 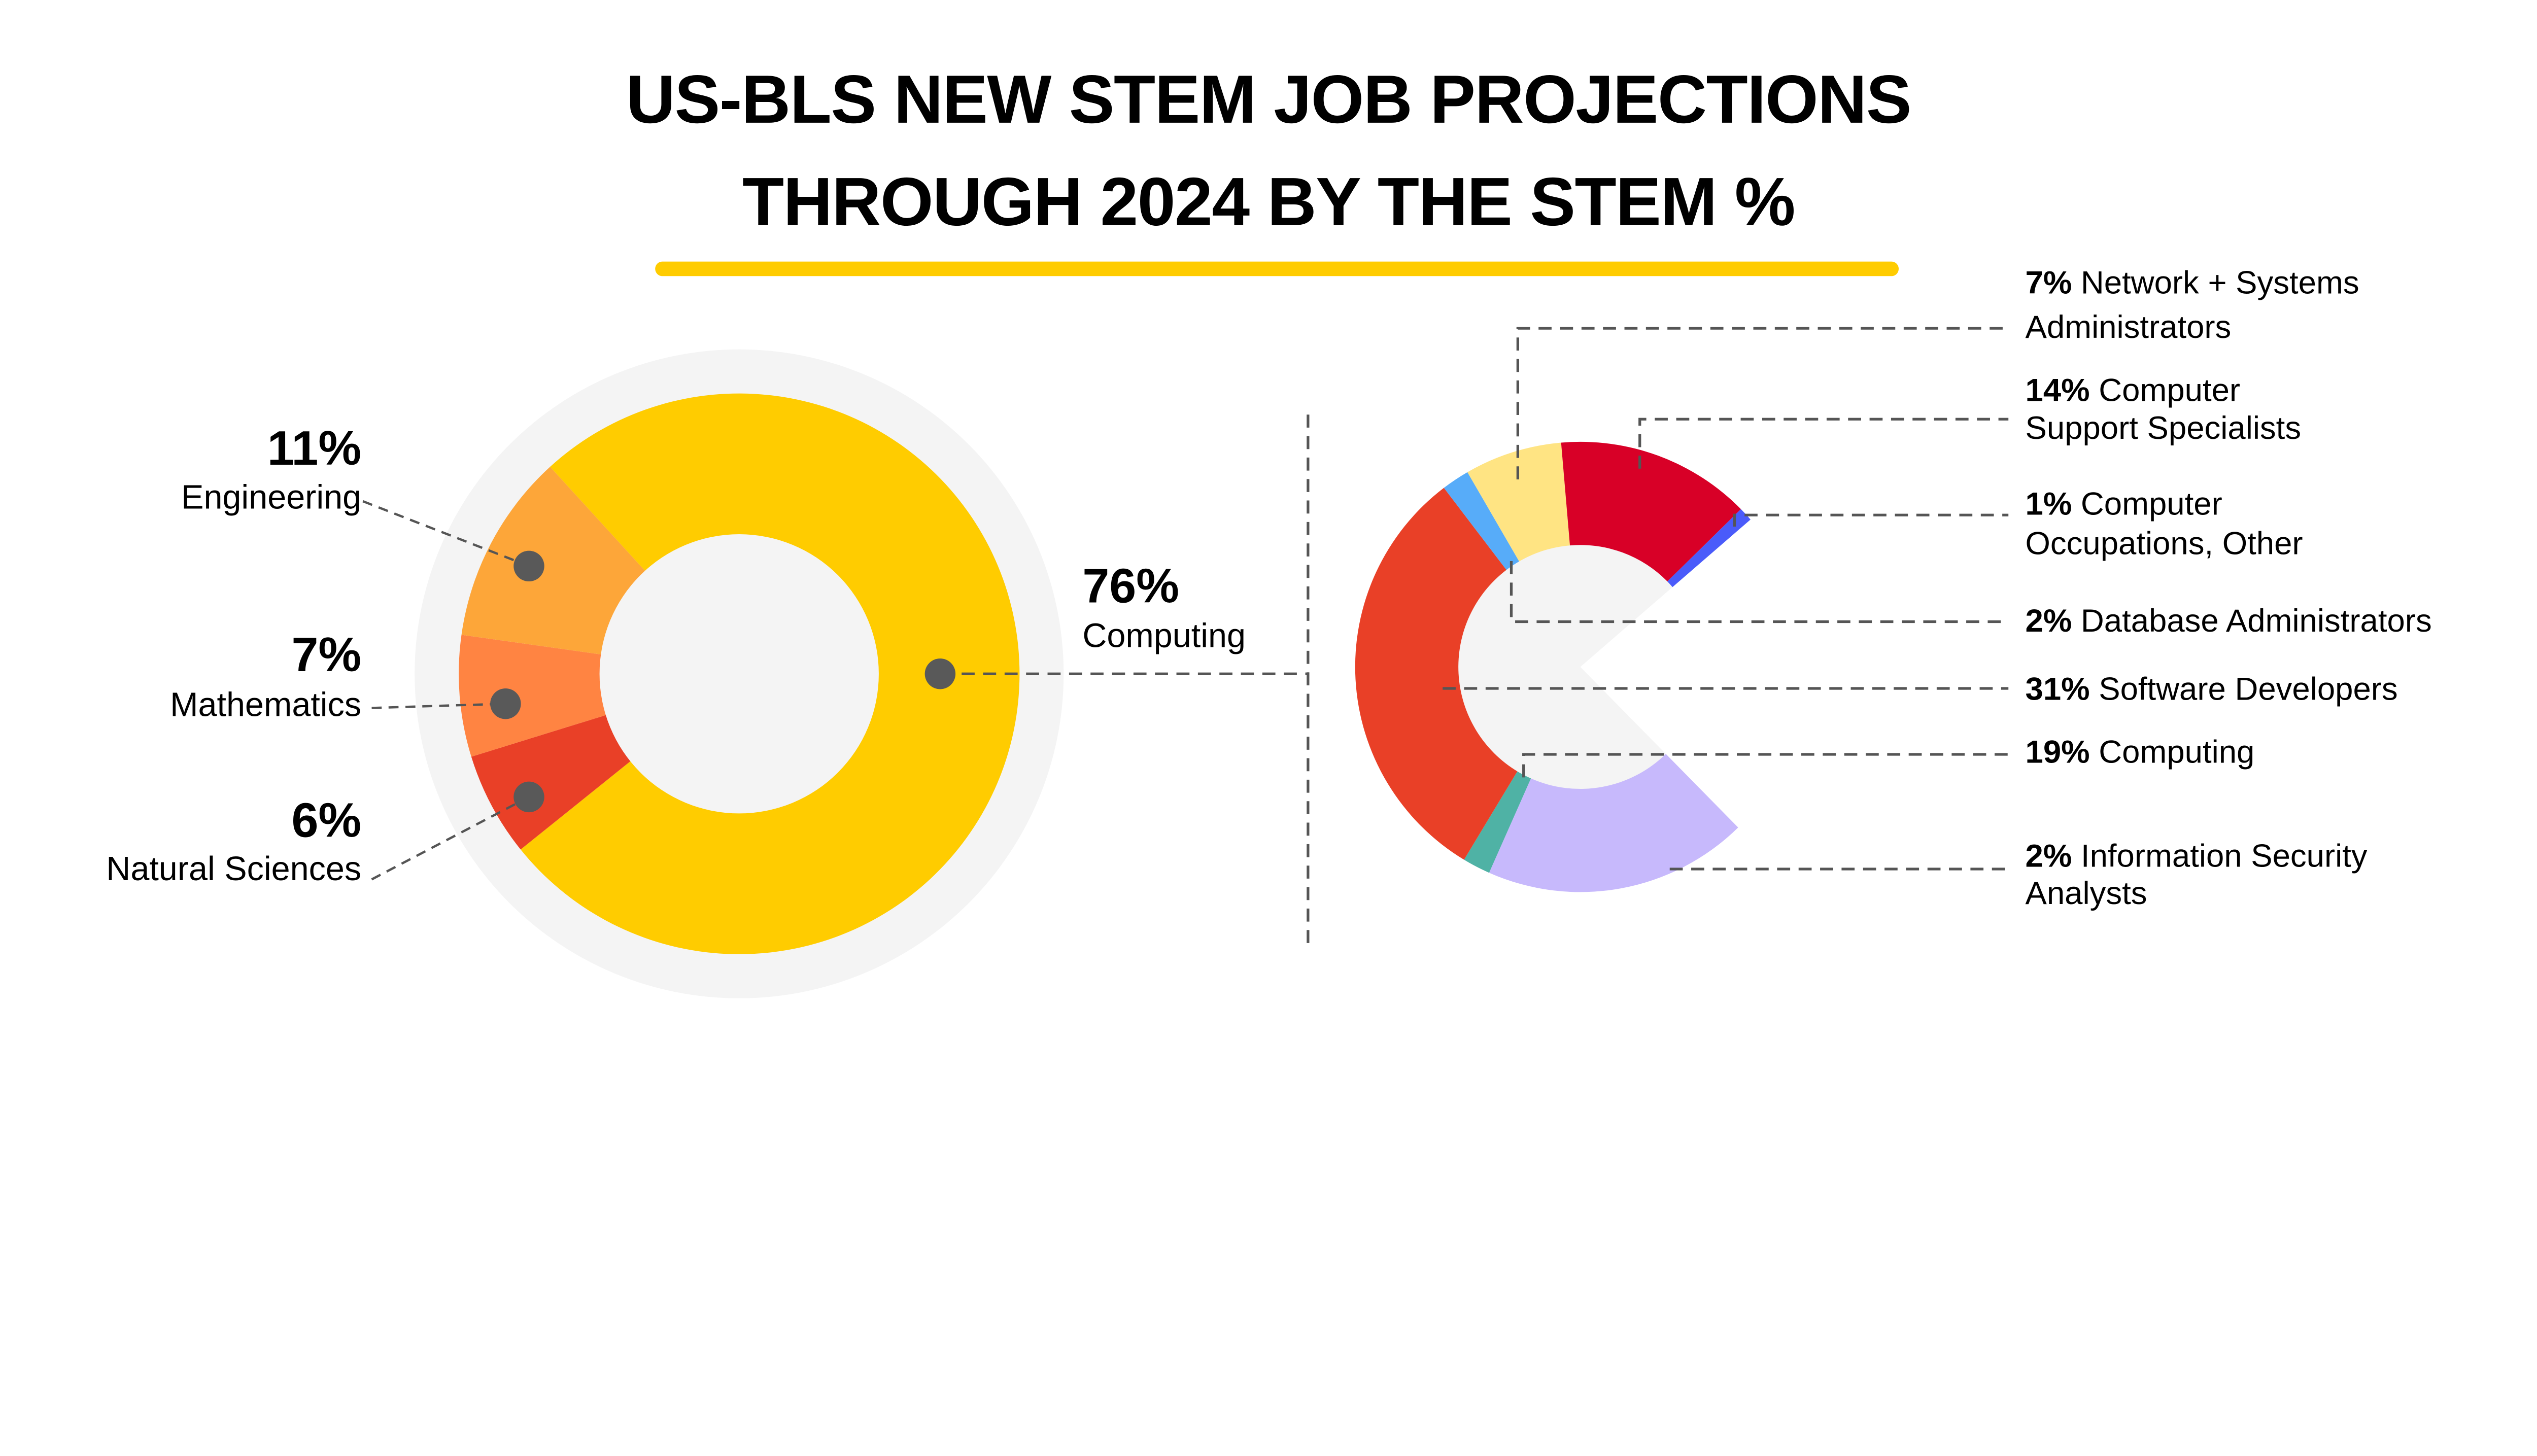 I want to click on right-label-text: Database Administrators, so click(x=2256, y=621).